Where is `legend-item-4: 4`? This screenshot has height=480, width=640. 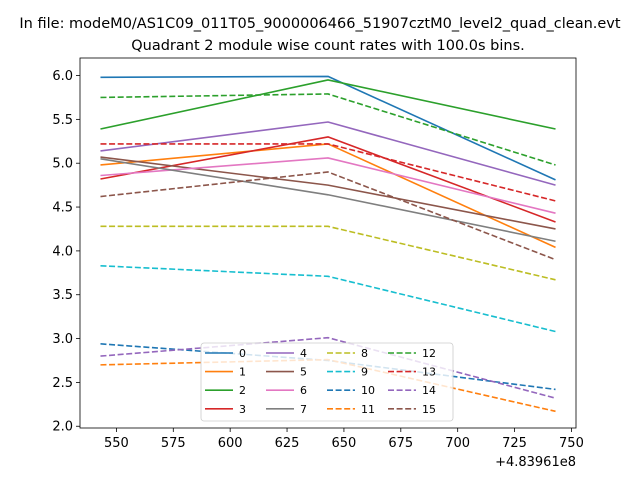
legend-item-4: 4 is located at coordinates (286, 353).